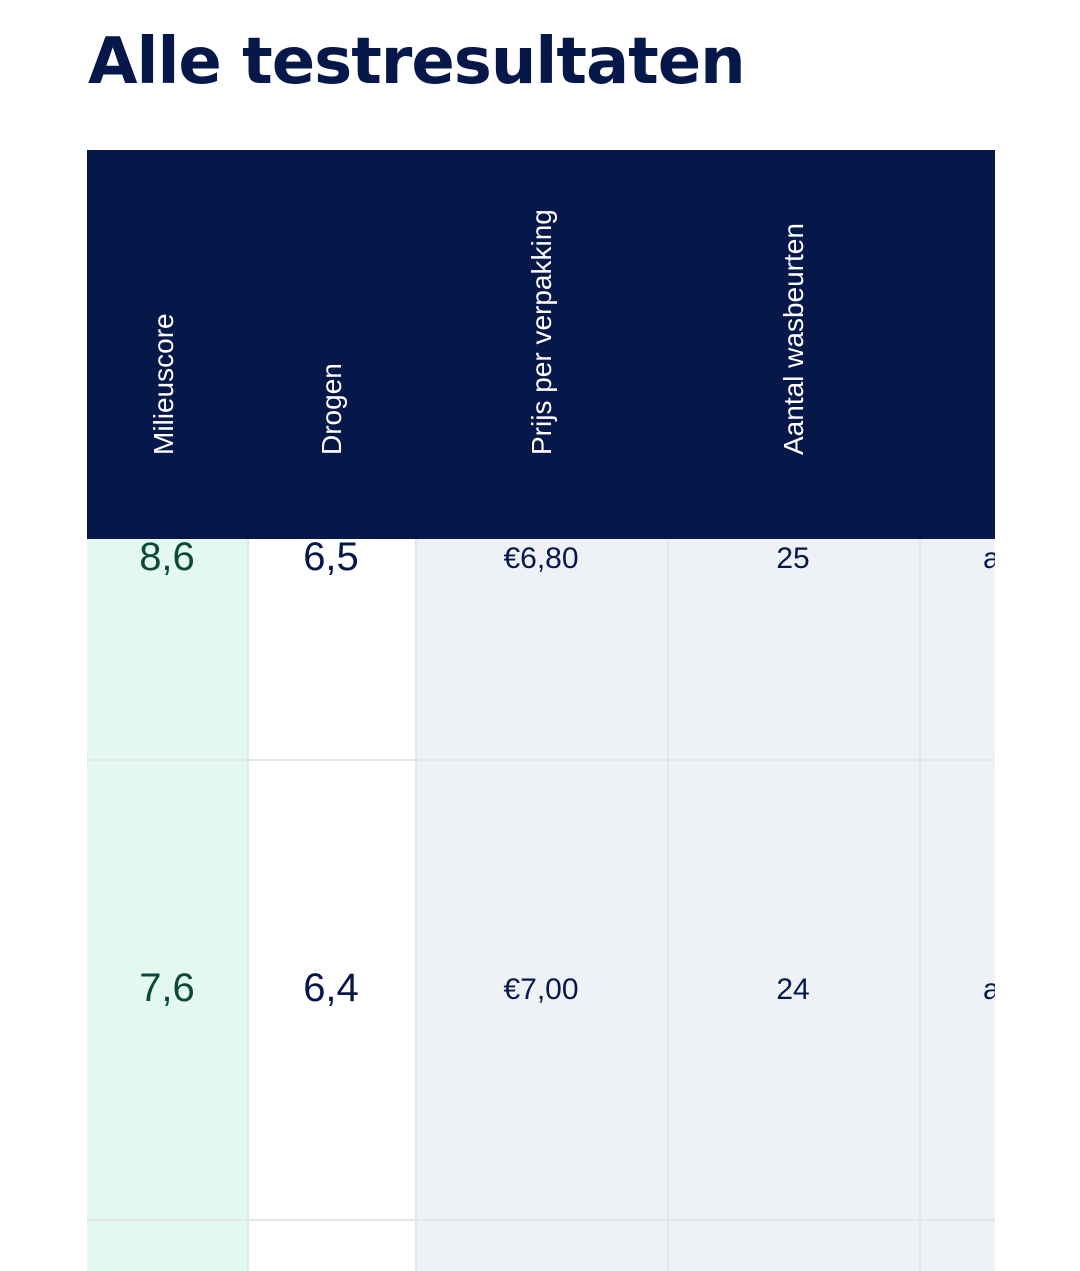 Image resolution: width=1080 pixels, height=1271 pixels. What do you see at coordinates (541, 989) in the screenshot?
I see `table-cell-prijs: €7,00` at bounding box center [541, 989].